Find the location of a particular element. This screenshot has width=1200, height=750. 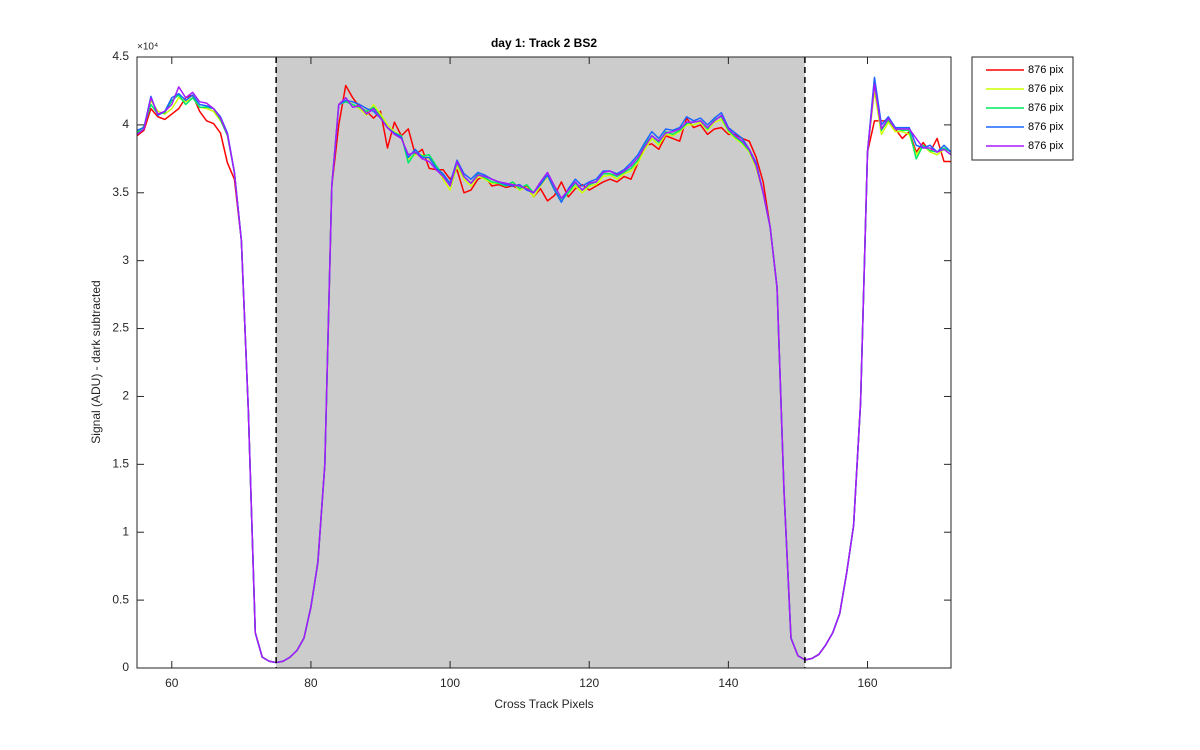

x-tick-label: 60 is located at coordinates (172, 683).